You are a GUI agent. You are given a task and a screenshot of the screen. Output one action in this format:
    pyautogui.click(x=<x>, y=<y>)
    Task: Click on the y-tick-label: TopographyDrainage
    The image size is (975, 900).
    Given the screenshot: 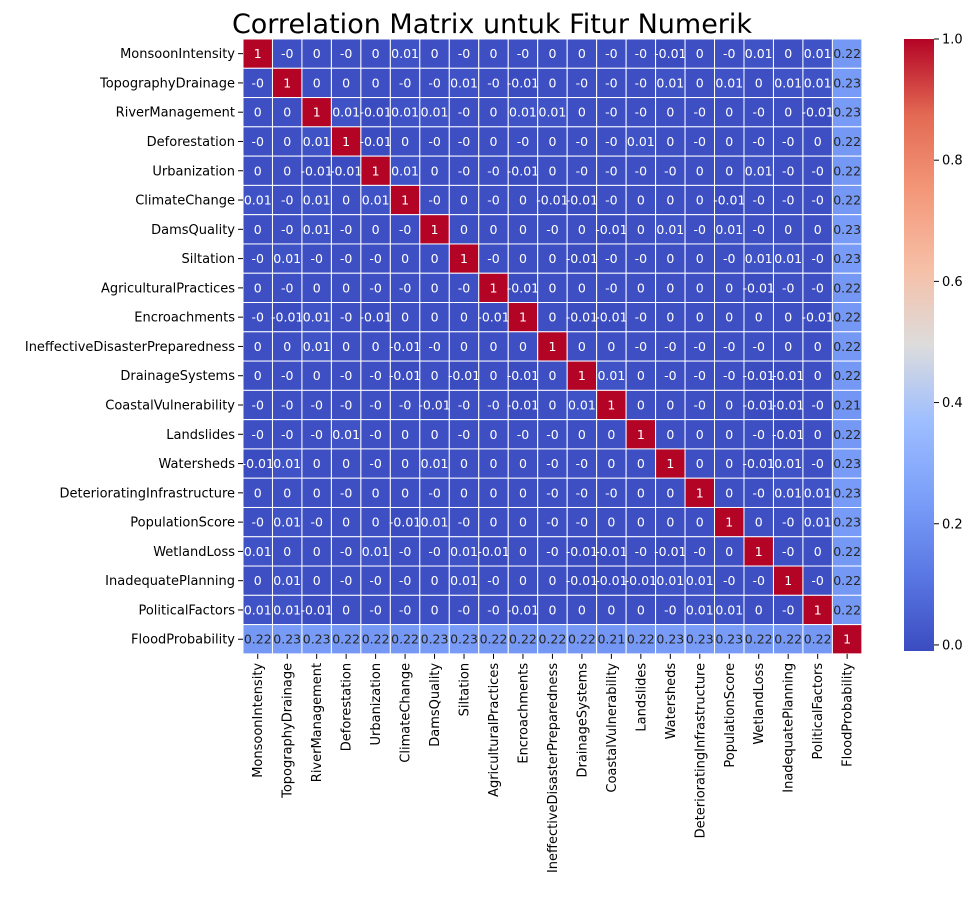 What is the action you would take?
    pyautogui.click(x=167, y=83)
    